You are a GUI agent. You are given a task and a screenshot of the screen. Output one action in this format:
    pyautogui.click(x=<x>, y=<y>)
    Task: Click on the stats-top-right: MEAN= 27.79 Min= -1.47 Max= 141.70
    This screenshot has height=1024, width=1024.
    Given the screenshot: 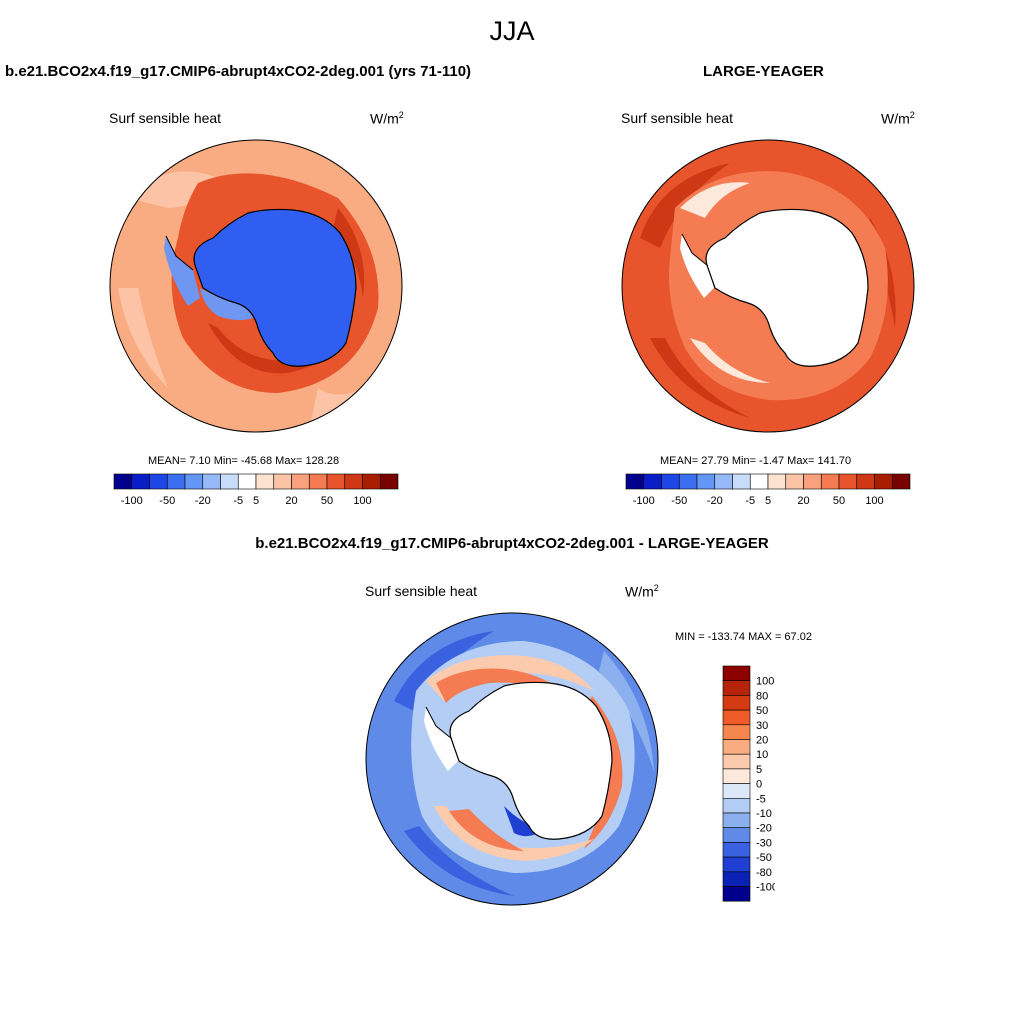 What is the action you would take?
    pyautogui.click(x=756, y=461)
    